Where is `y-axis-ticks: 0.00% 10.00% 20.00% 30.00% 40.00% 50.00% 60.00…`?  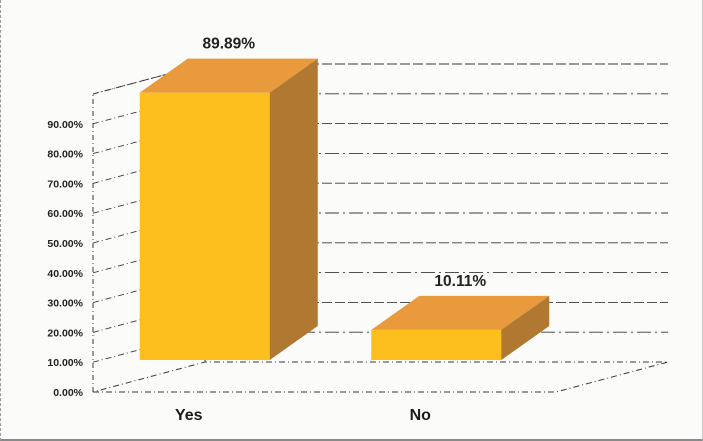 y-axis-ticks: 0.00% 10.00% 20.00% 30.00% 40.00% 50.00% 60.00… is located at coordinates (65, 259).